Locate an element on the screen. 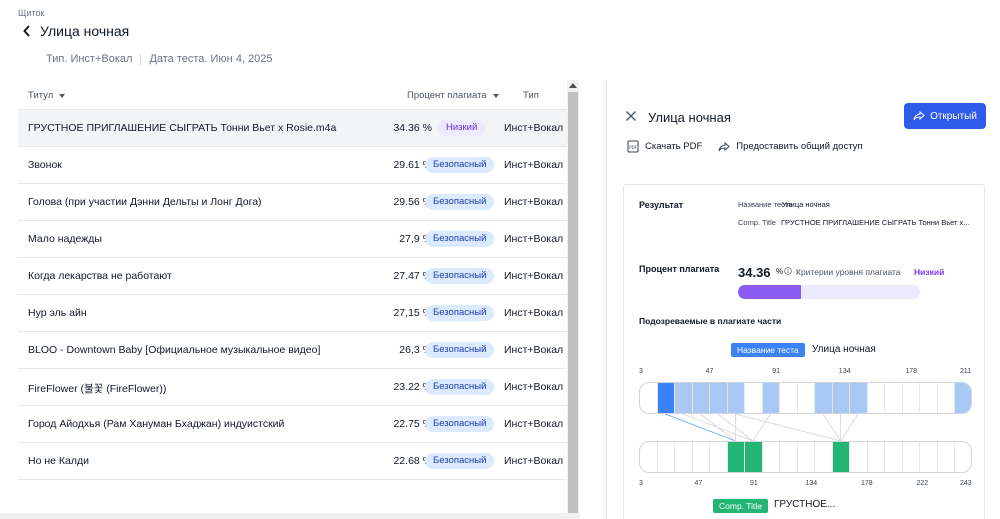 The width and height of the screenshot is (1000, 519). meta-divider is located at coordinates (141, 59).